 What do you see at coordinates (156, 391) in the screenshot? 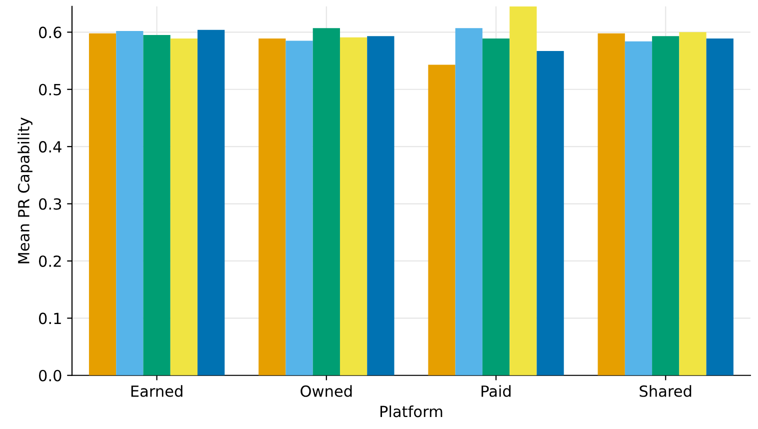
I see `x-tick-label: Earned` at bounding box center [156, 391].